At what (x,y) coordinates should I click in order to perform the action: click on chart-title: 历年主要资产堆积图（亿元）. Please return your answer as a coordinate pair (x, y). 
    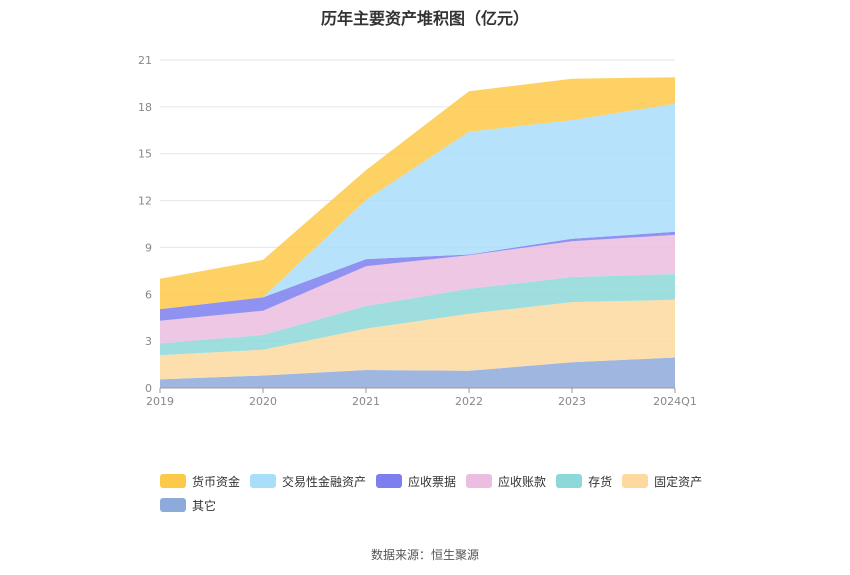
    Looking at the image, I should click on (424, 18).